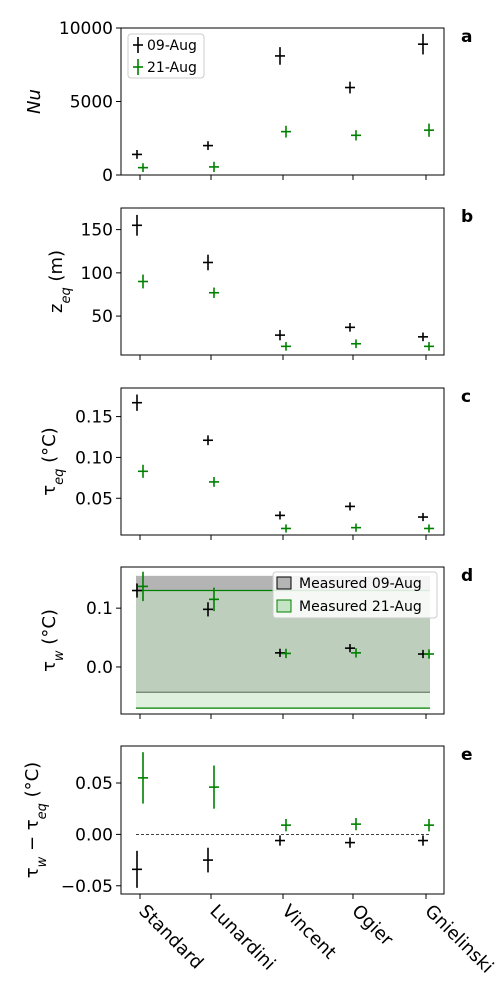 Image resolution: width=500 pixels, height=1000 pixels. Describe the element at coordinates (458, 939) in the screenshot. I see `category-label: Gnielinski` at that location.